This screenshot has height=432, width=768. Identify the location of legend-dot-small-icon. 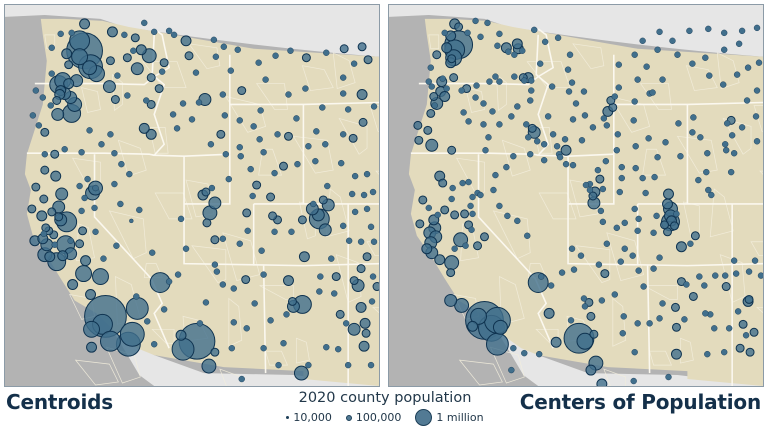
(288, 417).